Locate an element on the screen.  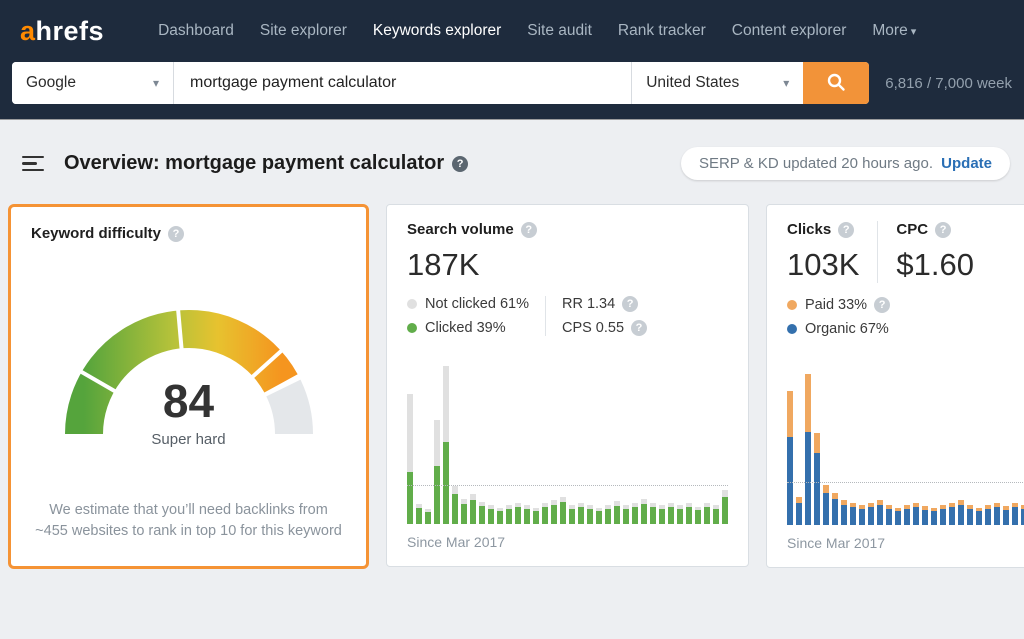
kd-card-title: Keyword difficulty is located at coordinates (96, 233).